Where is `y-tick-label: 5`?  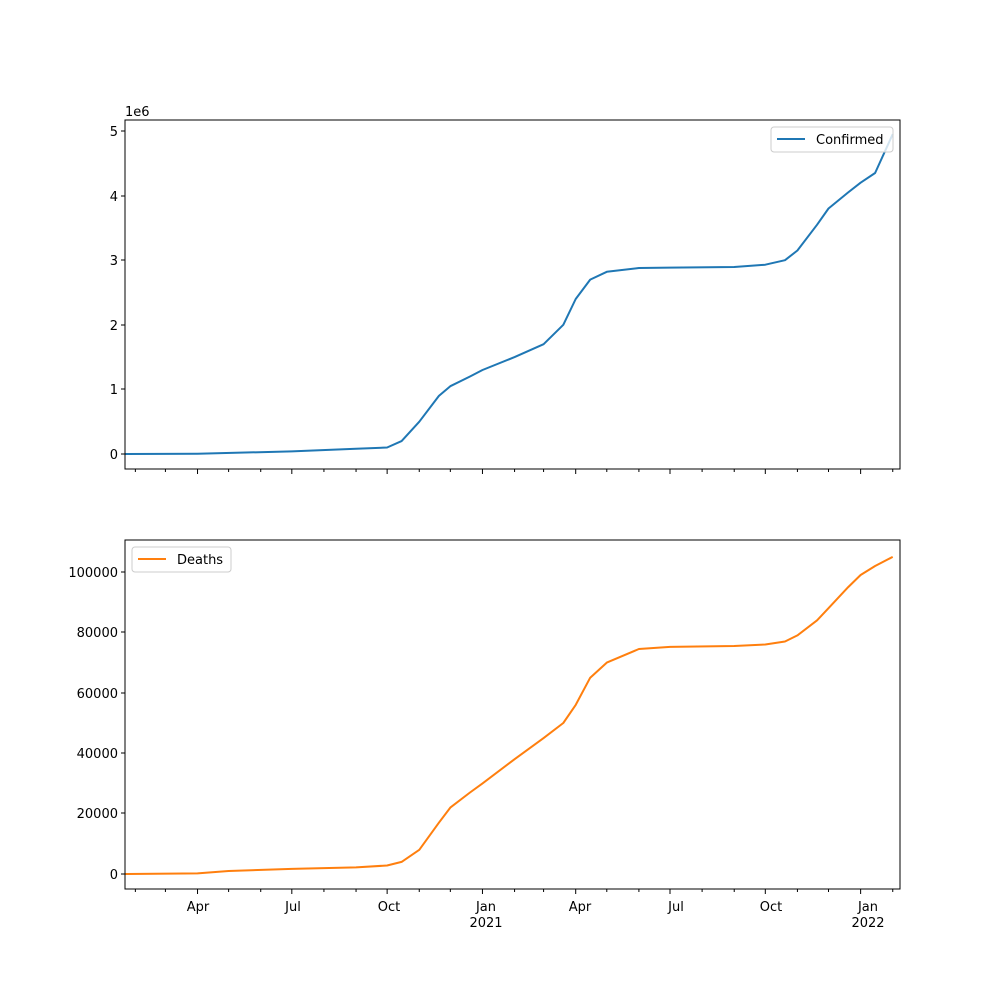
y-tick-label: 5 is located at coordinates (114, 132).